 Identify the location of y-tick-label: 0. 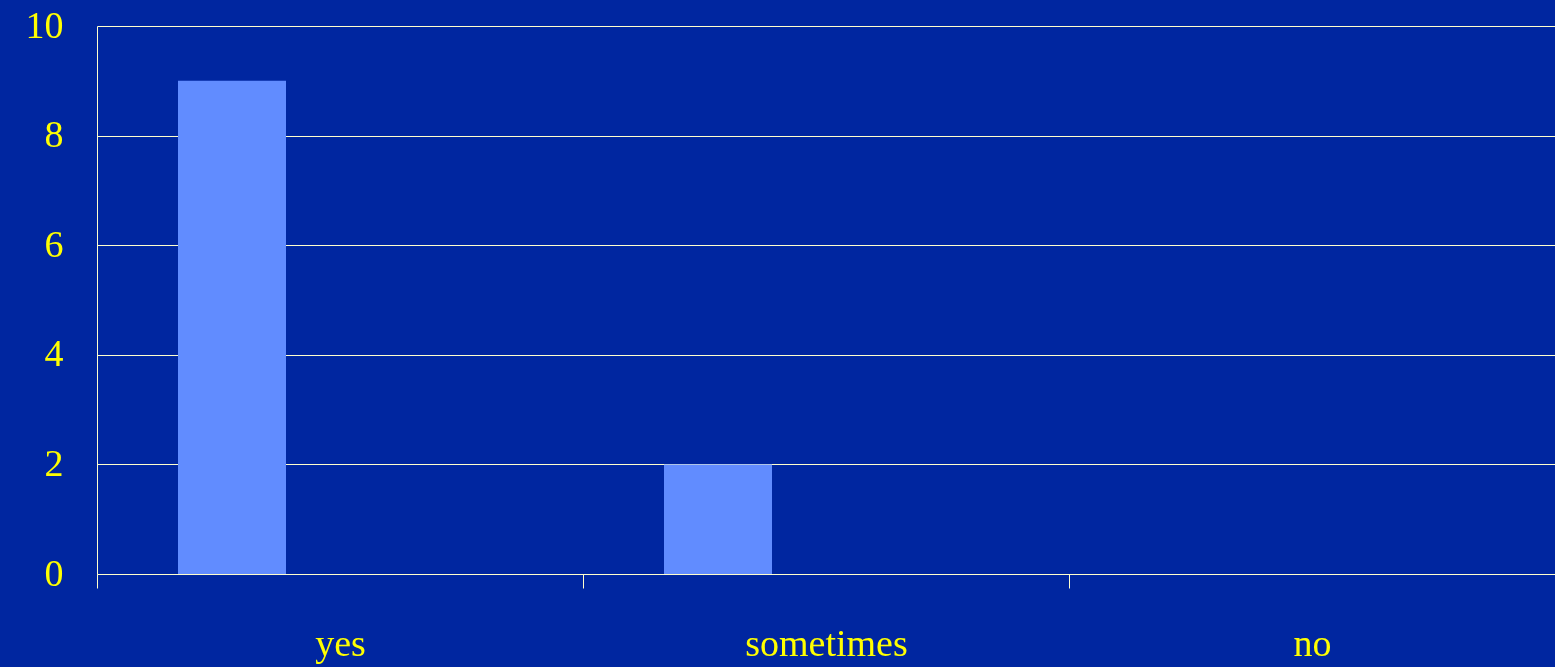
(54, 572).